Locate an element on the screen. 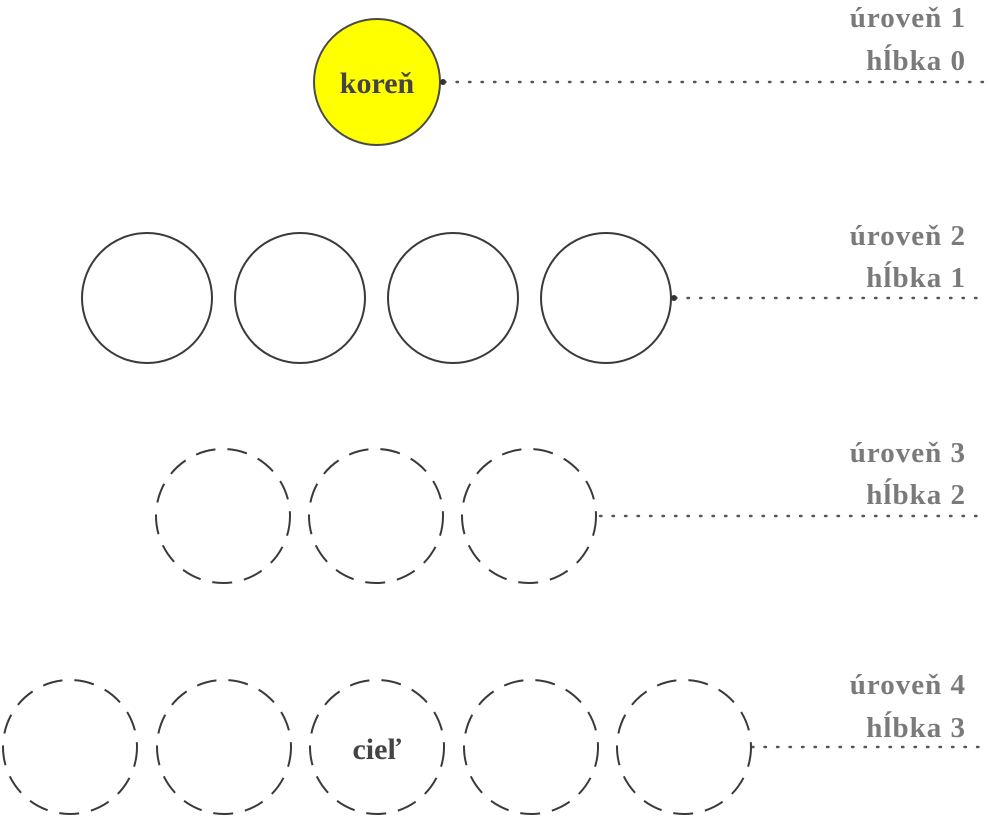 This screenshot has width=990, height=817. goal-node-label: cieľ is located at coordinates (376, 749).